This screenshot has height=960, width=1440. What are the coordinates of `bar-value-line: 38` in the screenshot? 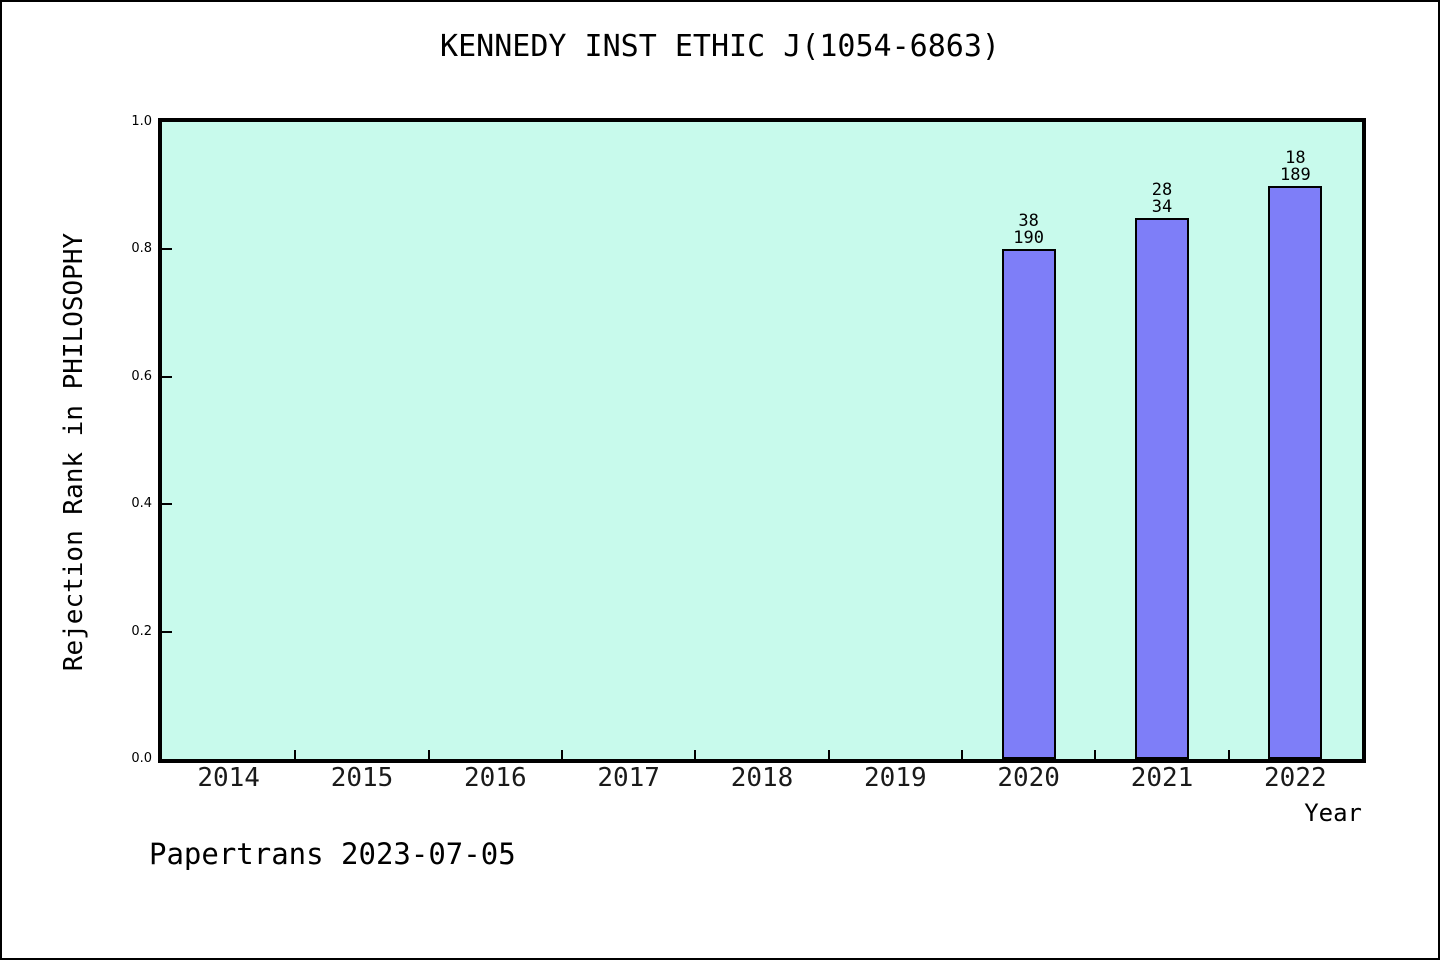 It's located at (1028, 221).